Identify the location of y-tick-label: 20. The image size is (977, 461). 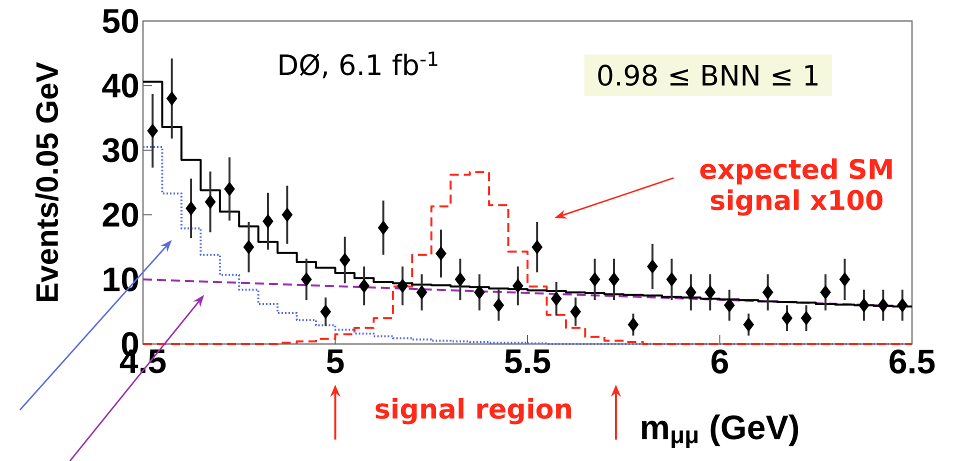
(120, 214).